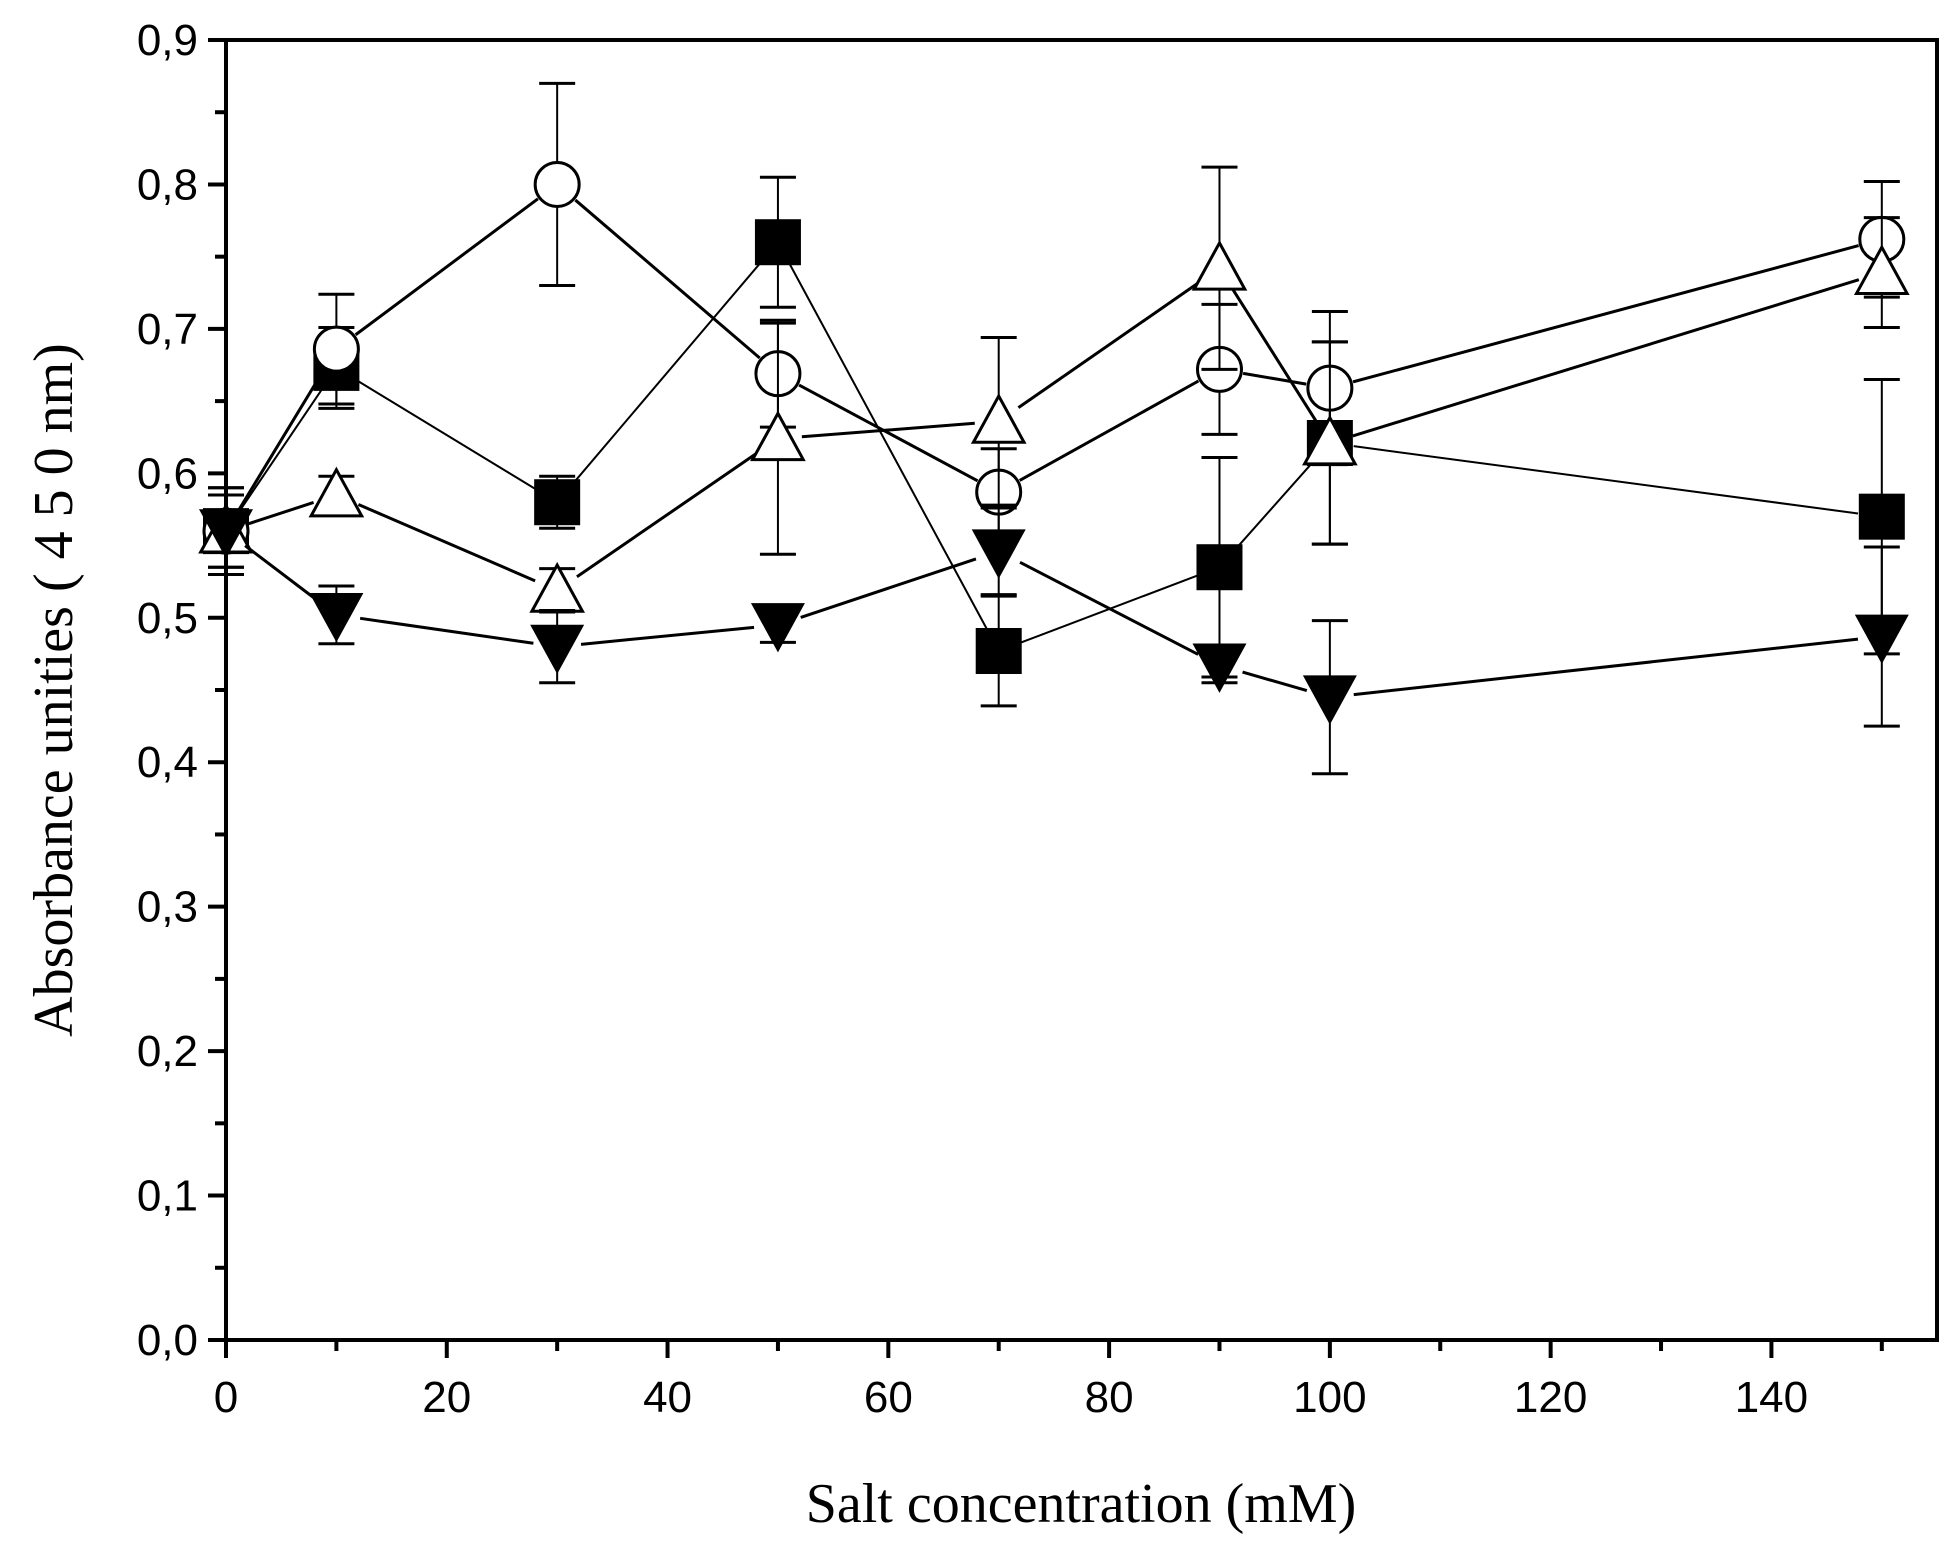 Image resolution: width=1951 pixels, height=1547 pixels. What do you see at coordinates (667, 1397) in the screenshot?
I see `x-tick-label: 40` at bounding box center [667, 1397].